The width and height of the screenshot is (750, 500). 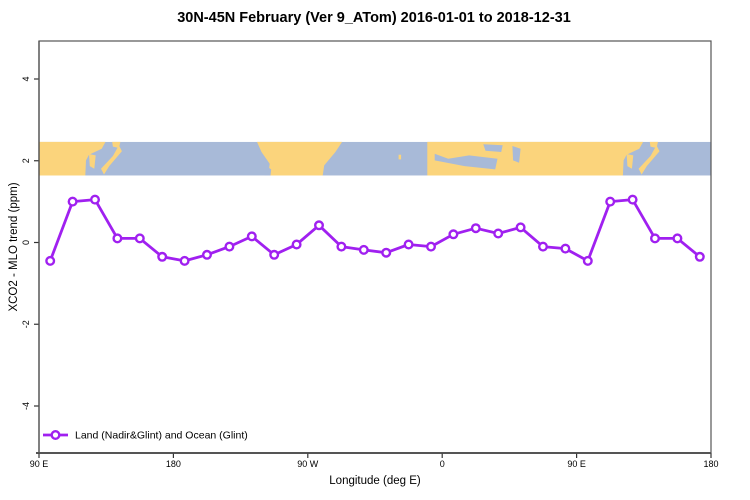 What do you see at coordinates (14, 246) in the screenshot?
I see `y-axis-label: XCO2 - MLO trend (ppm)` at bounding box center [14, 246].